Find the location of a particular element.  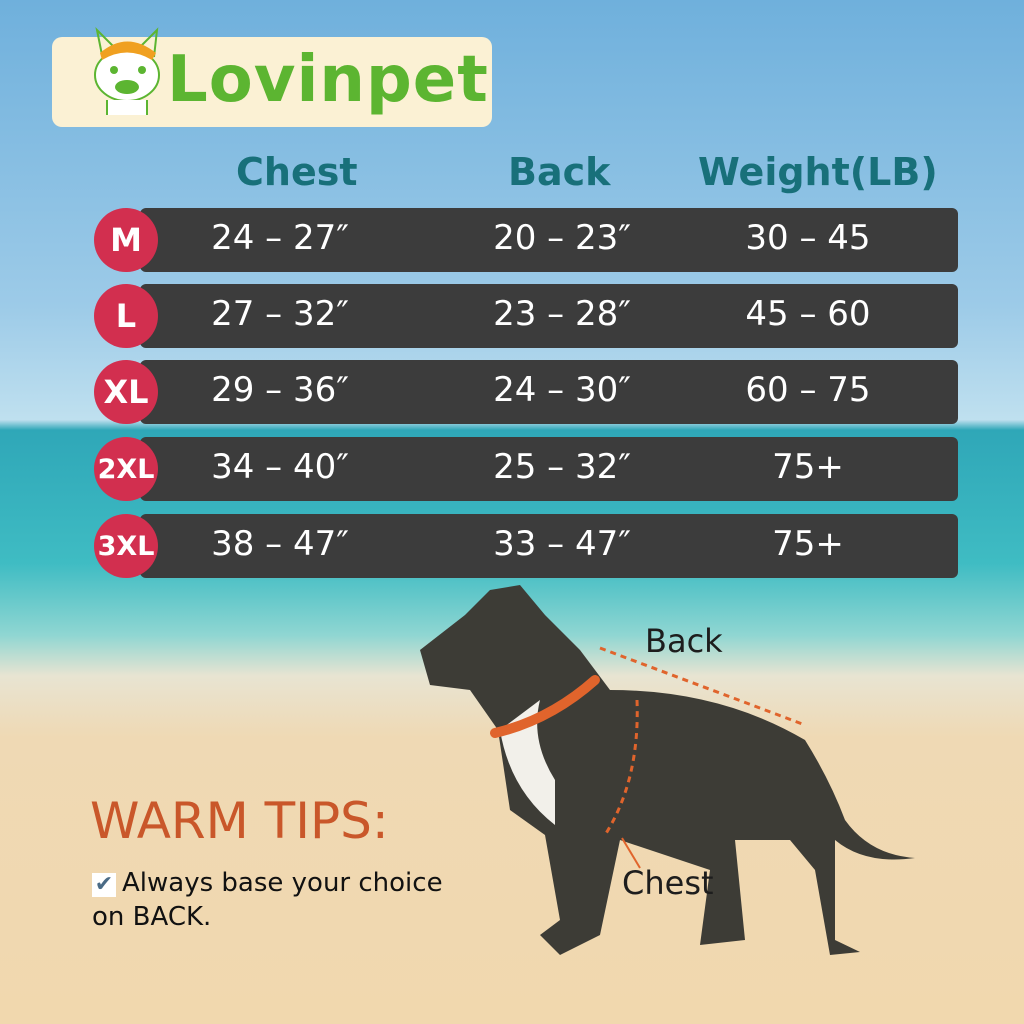

header-chest: Chest is located at coordinates (297, 172).